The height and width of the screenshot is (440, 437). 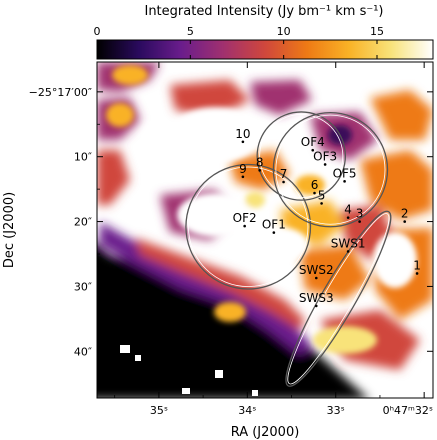 I want to click on source-label: OF5, so click(x=345, y=173).